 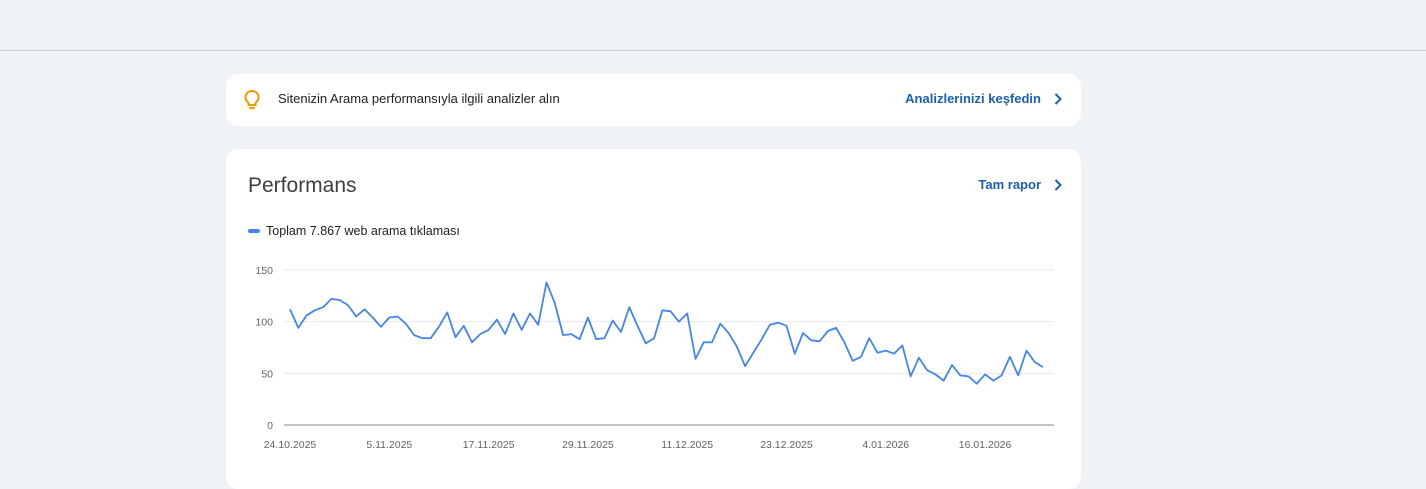 I want to click on clicks-series-line, so click(x=666, y=333).